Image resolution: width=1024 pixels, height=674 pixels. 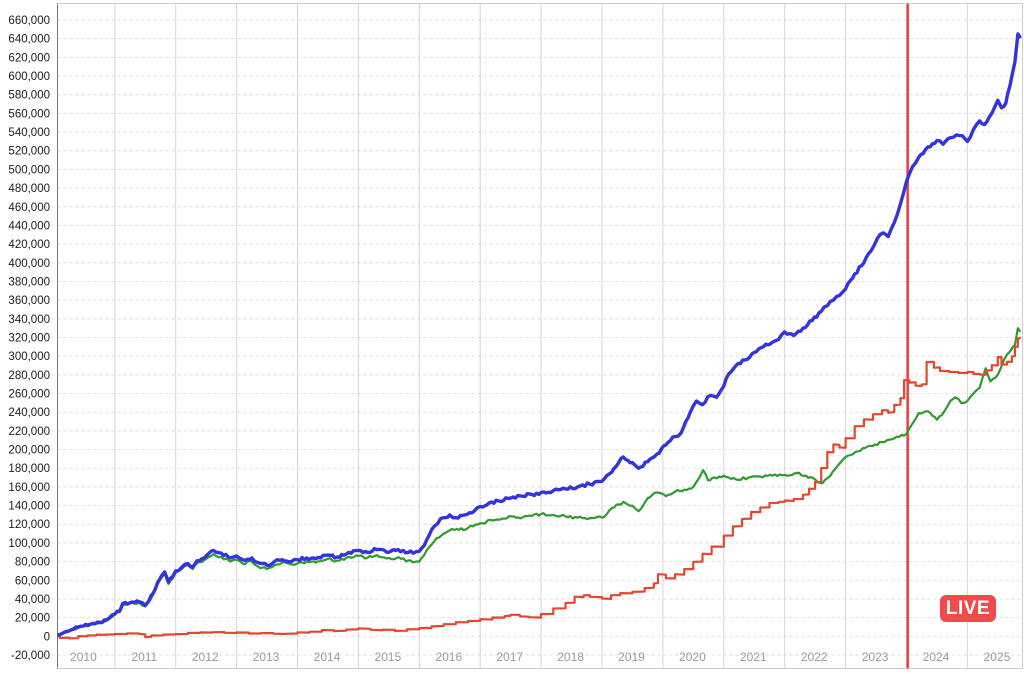 What do you see at coordinates (32, 563) in the screenshot?
I see `svg-text: 80,000` at bounding box center [32, 563].